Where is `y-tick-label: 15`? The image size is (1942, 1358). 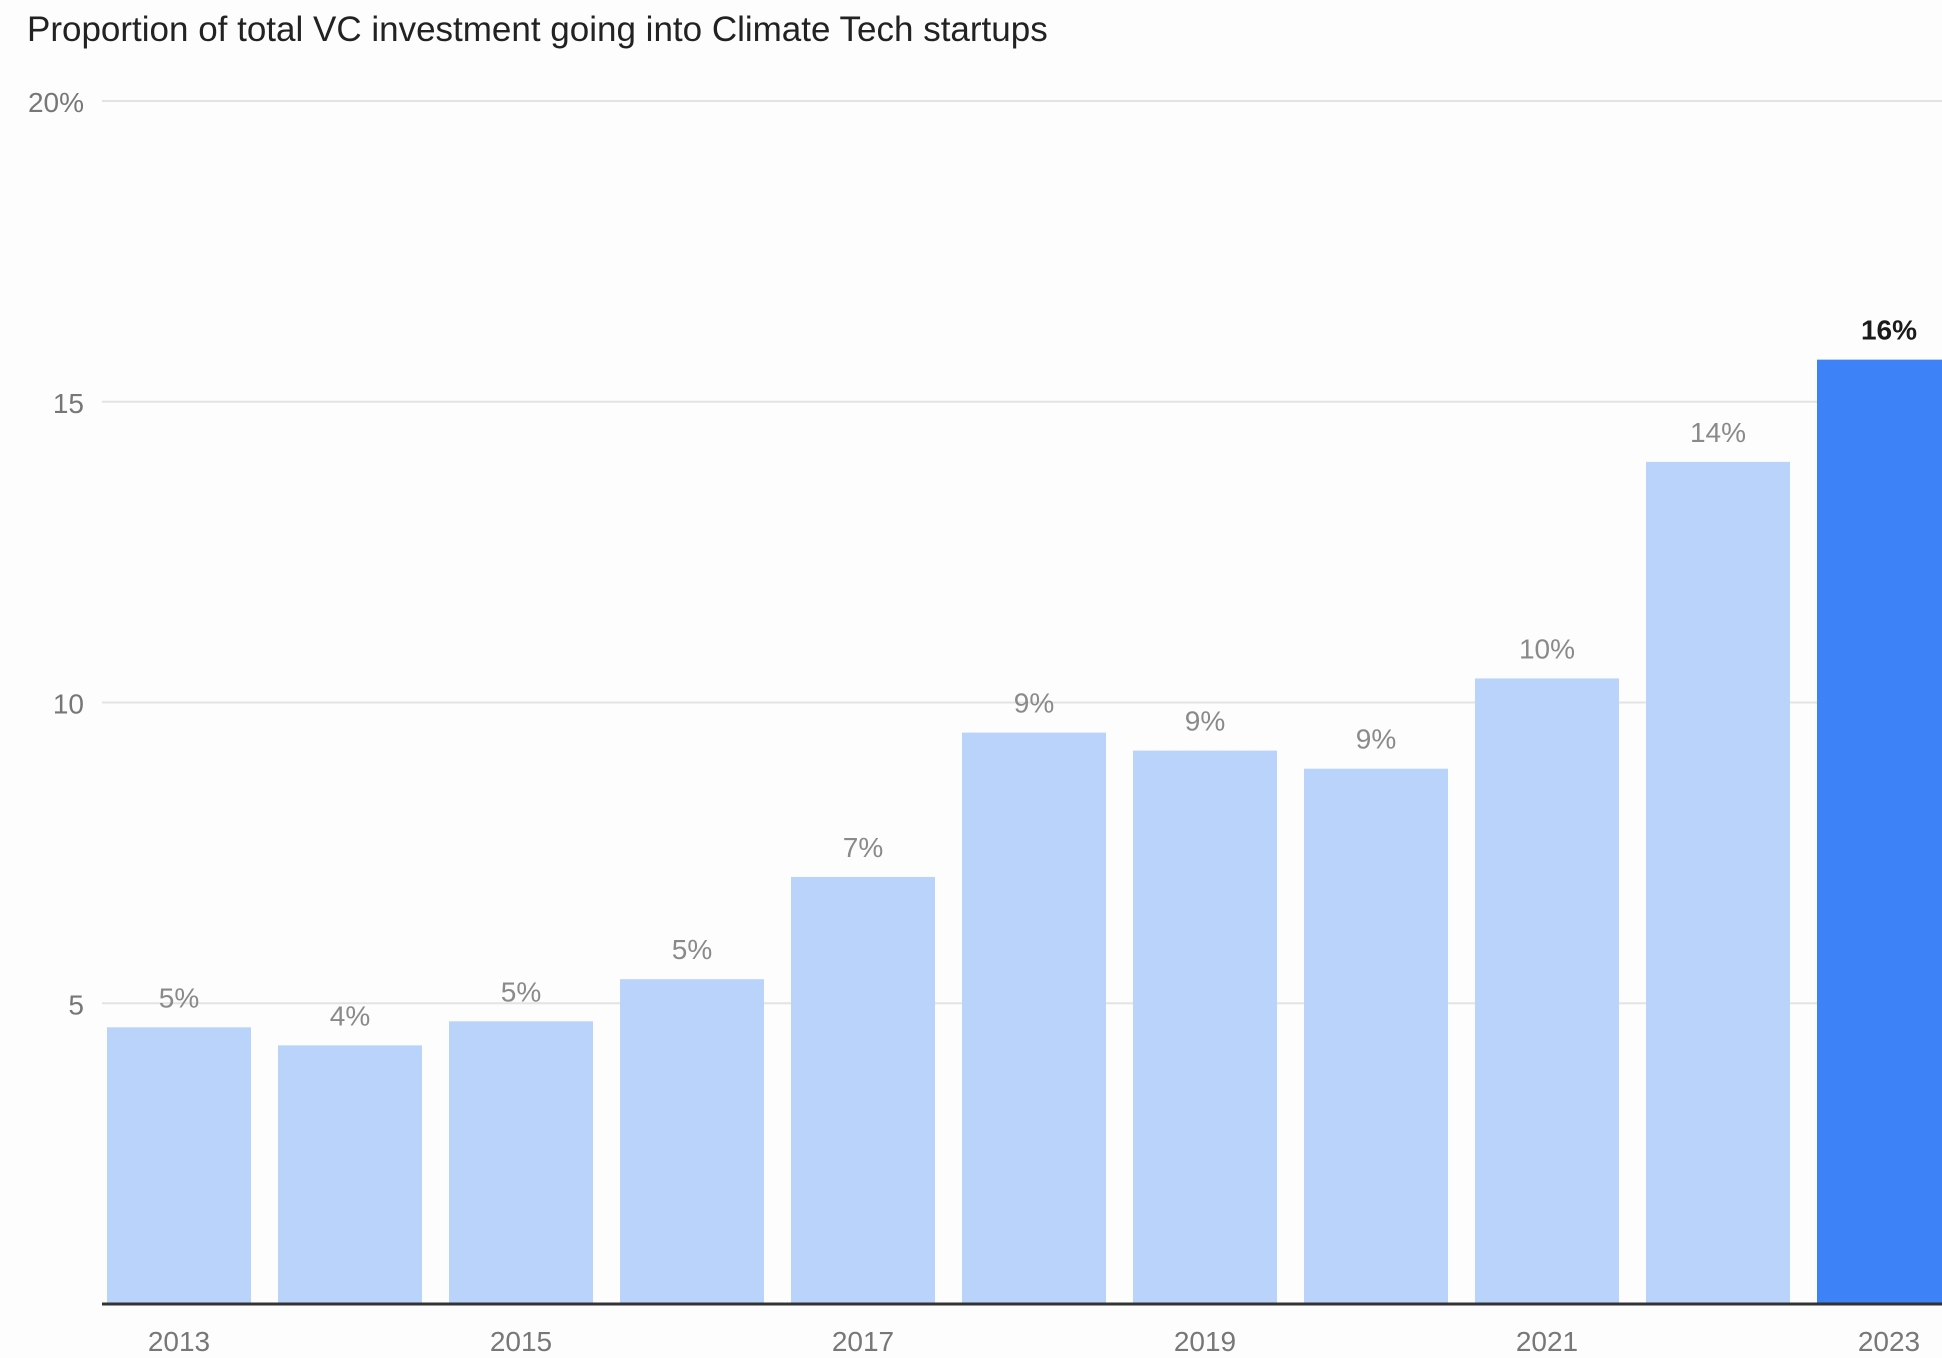 y-tick-label: 15 is located at coordinates (68, 403).